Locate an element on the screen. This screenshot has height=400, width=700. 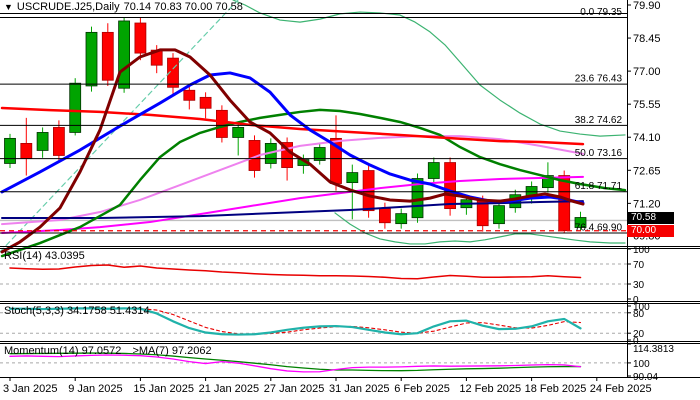
svg-text: 6 Feb 2025 is located at coordinates (422, 389).